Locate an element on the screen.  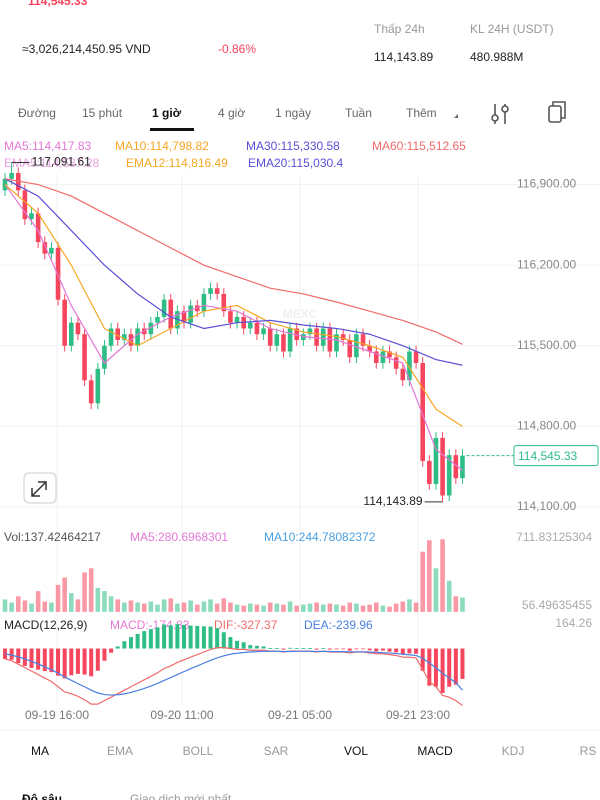
indicator-tab: MACD is located at coordinates (435, 751).